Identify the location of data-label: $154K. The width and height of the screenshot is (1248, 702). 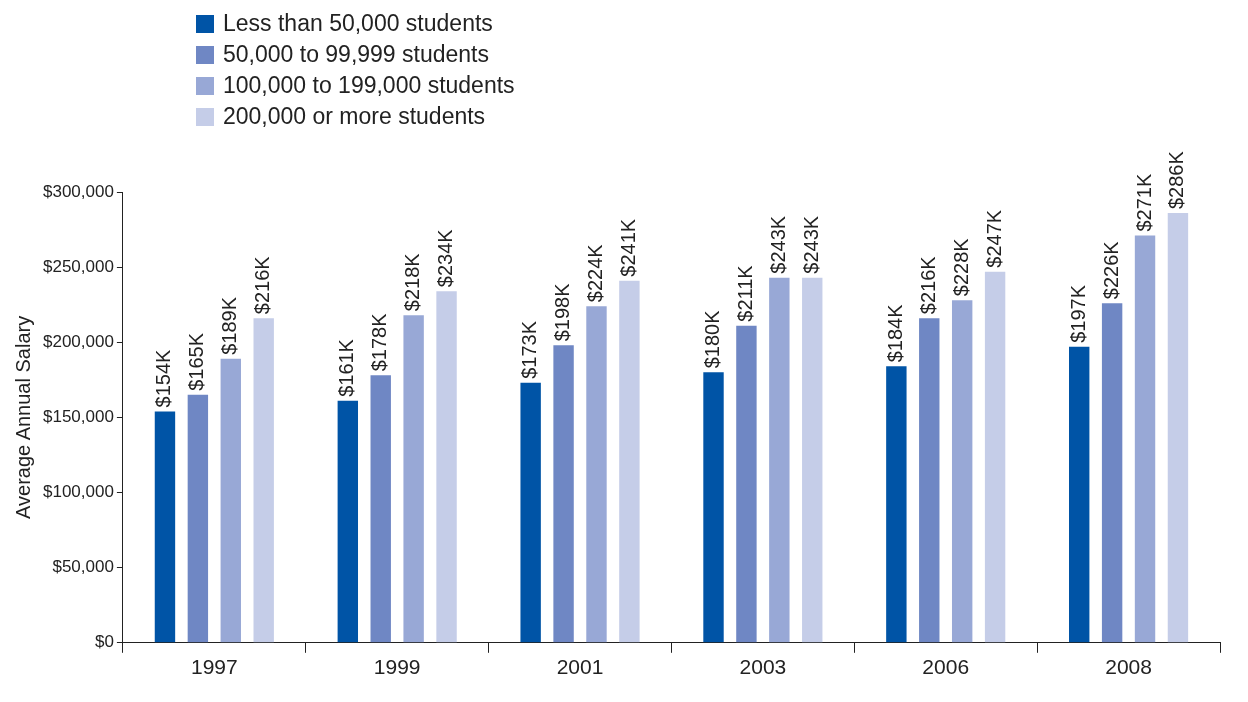
(163, 378).